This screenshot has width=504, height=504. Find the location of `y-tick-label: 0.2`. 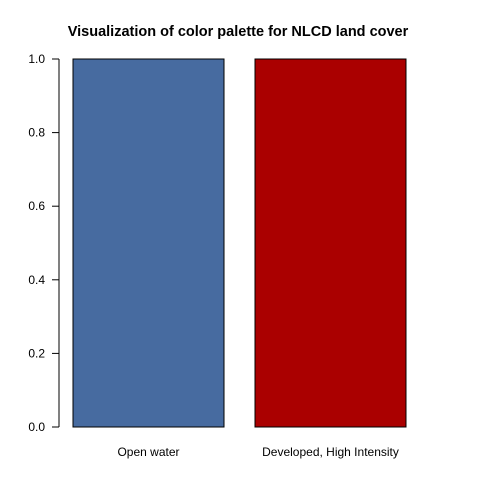

y-tick-label: 0.2 is located at coordinates (36, 353).